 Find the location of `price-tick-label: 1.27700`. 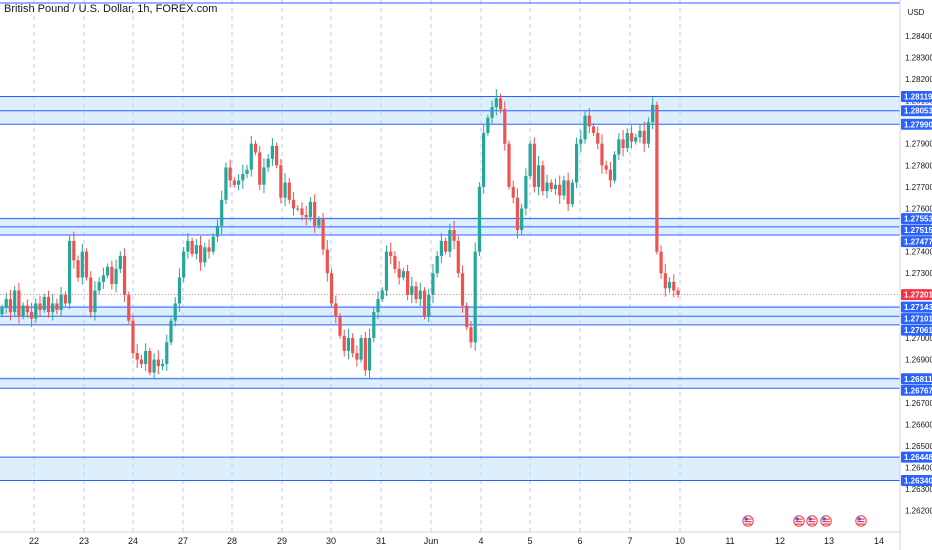

price-tick-label: 1.27700 is located at coordinates (918, 187).